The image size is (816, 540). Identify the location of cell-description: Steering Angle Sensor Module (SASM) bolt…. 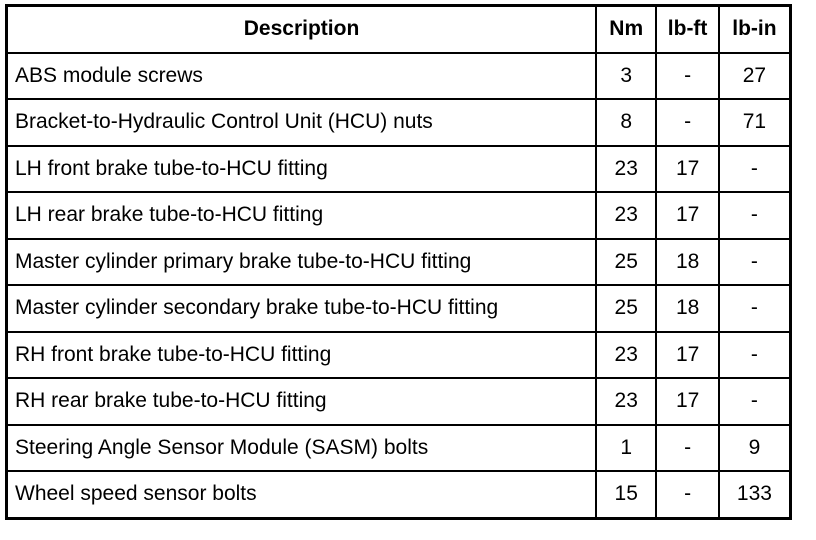
(301, 447).